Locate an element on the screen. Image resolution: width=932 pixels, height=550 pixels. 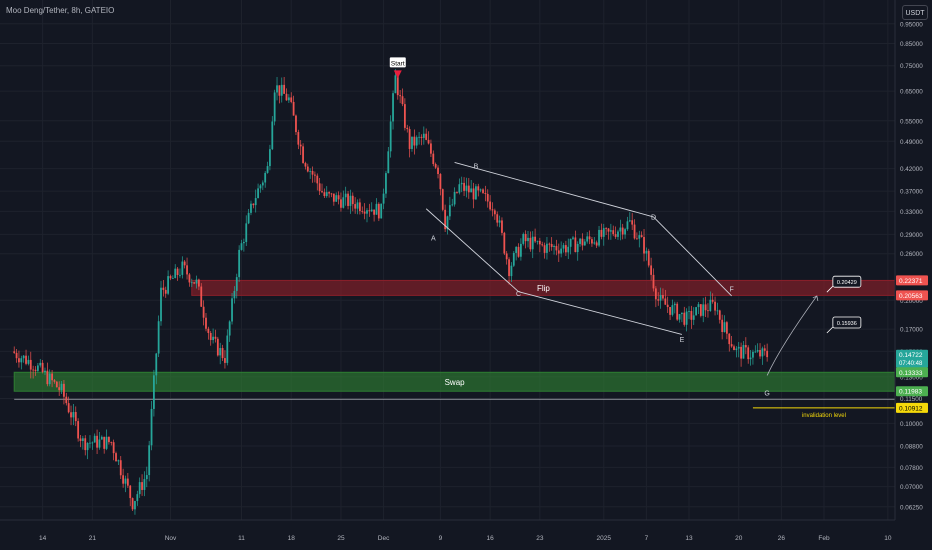
target-label-1: 0.15936 is located at coordinates (847, 324).